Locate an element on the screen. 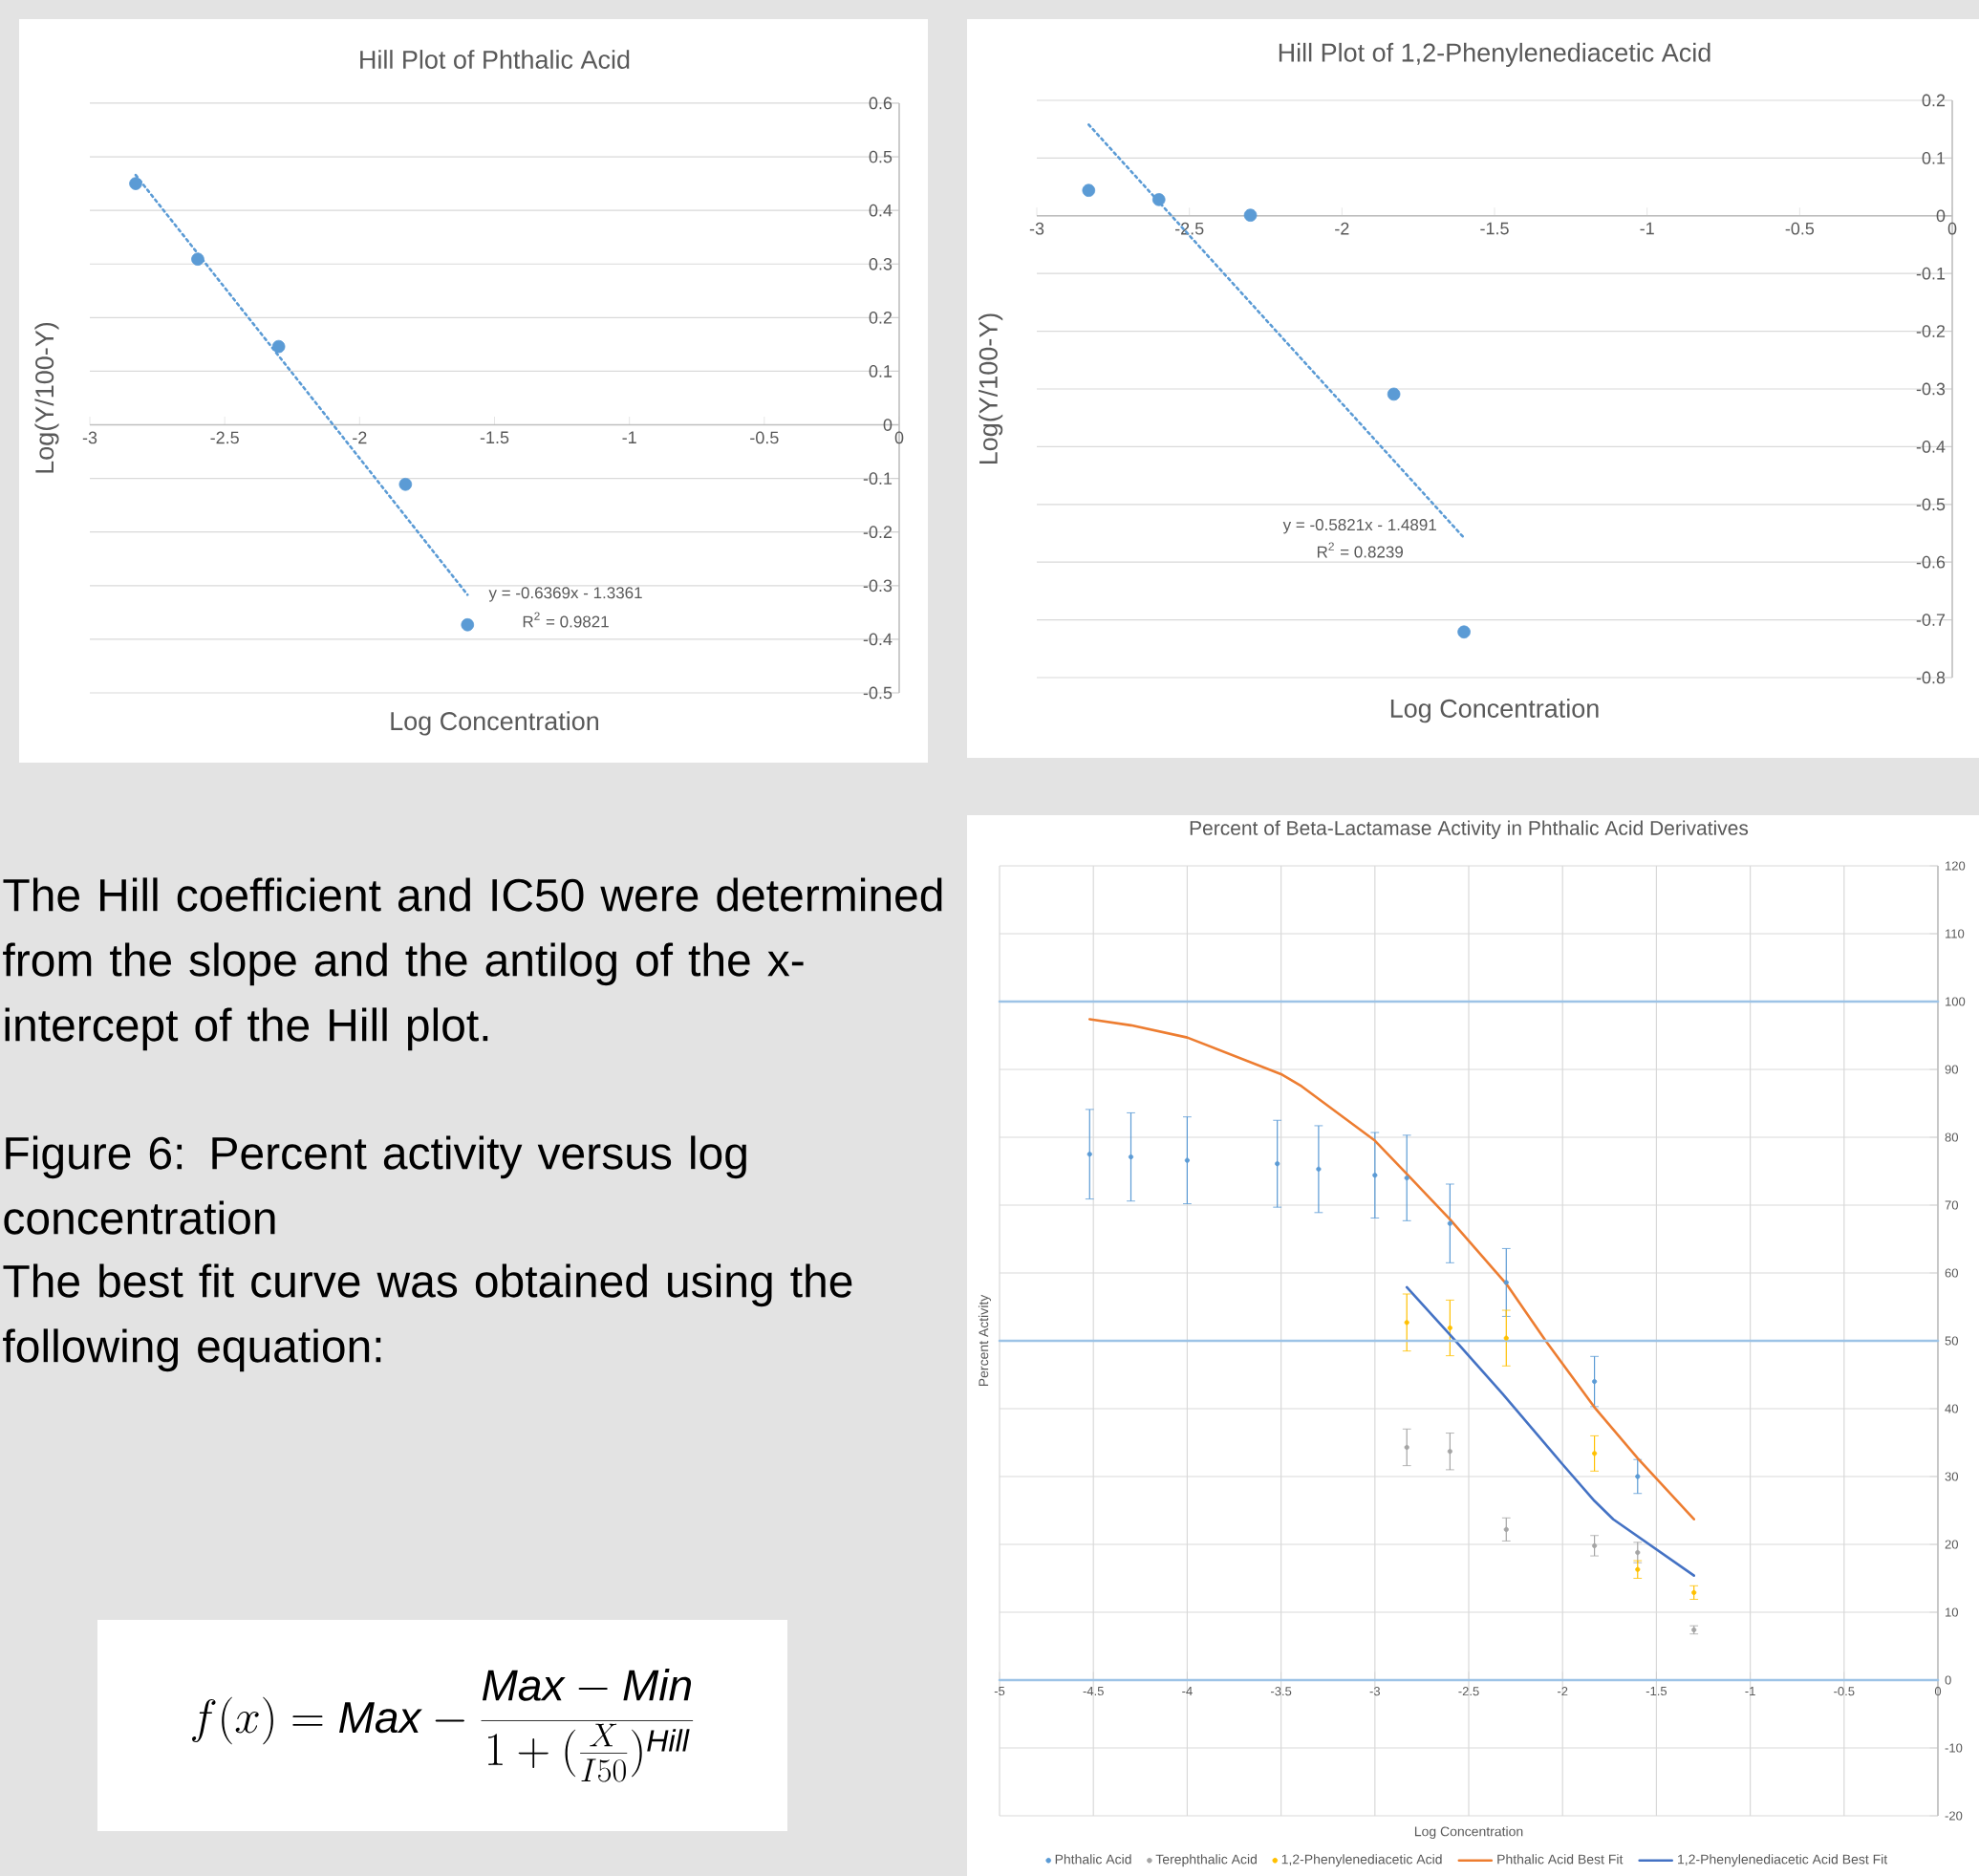  annotation: R$^{2}$ = 0.9821 is located at coordinates (566, 620).